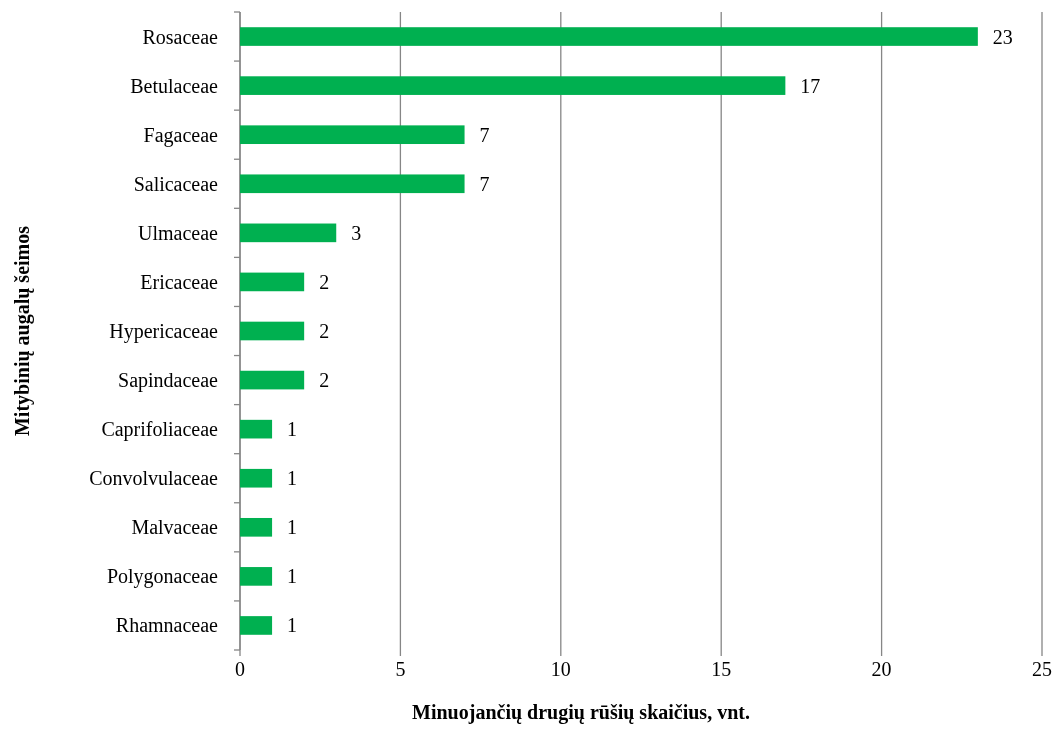  I want to click on y-tick-label: Fagaceae, so click(181, 135).